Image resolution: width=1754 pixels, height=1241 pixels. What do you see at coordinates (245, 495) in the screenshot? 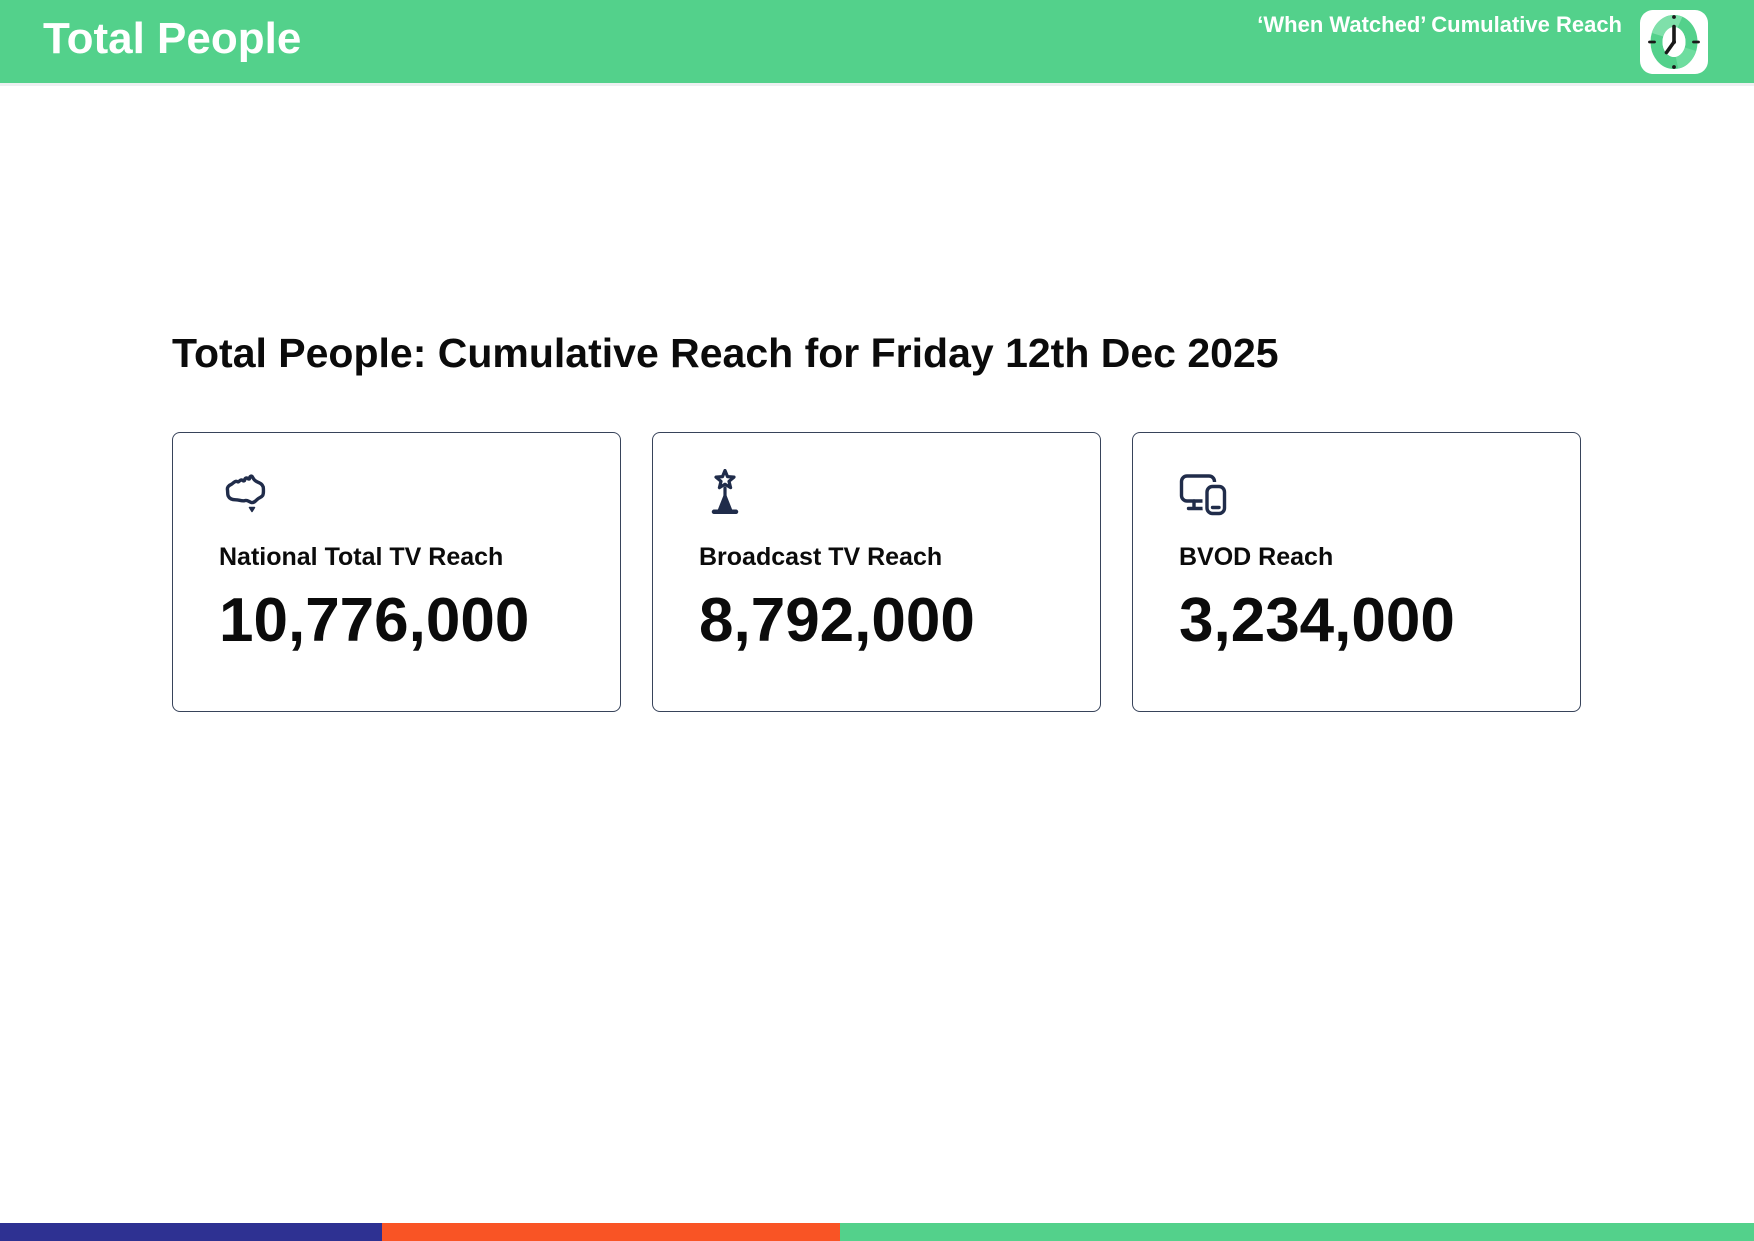
I see `australia-map-icon` at bounding box center [245, 495].